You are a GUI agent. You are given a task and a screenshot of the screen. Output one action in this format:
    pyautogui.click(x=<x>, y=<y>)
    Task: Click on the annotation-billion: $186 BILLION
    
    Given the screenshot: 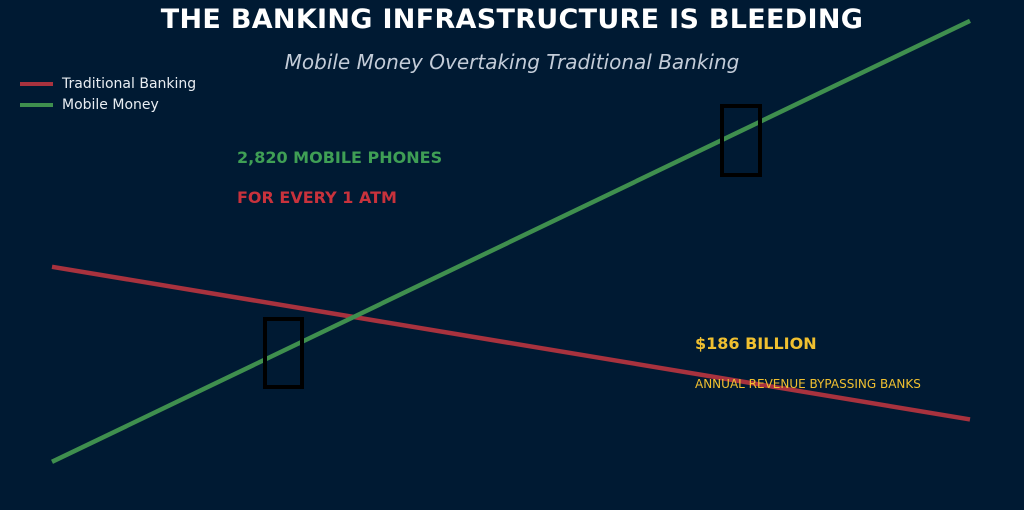 What is the action you would take?
    pyautogui.click(x=756, y=343)
    